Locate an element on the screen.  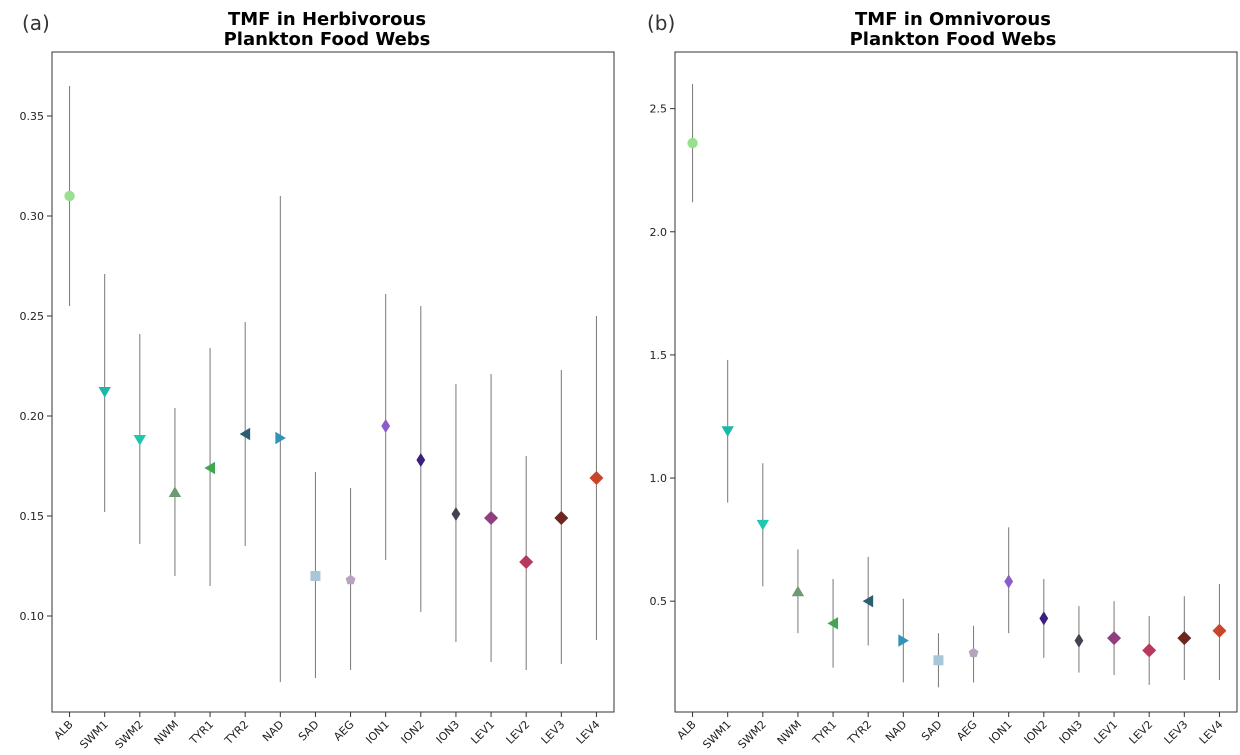
panel-a-point-lev3 is located at coordinates (561, 518).